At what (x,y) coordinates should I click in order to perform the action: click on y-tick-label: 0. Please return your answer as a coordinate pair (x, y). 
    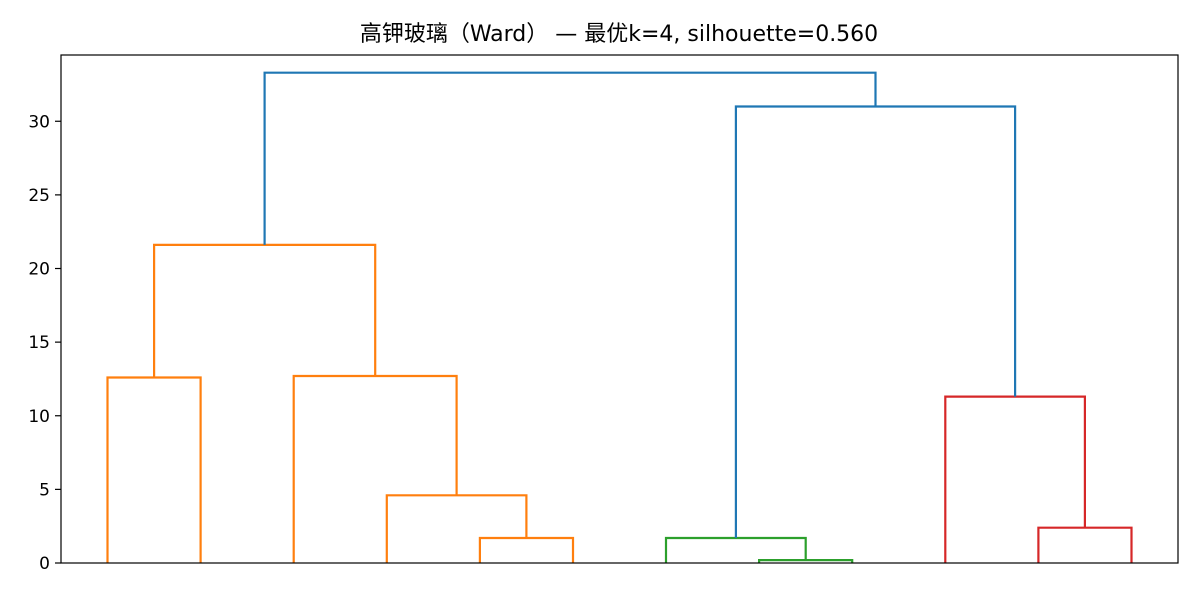
    Looking at the image, I should click on (44, 564).